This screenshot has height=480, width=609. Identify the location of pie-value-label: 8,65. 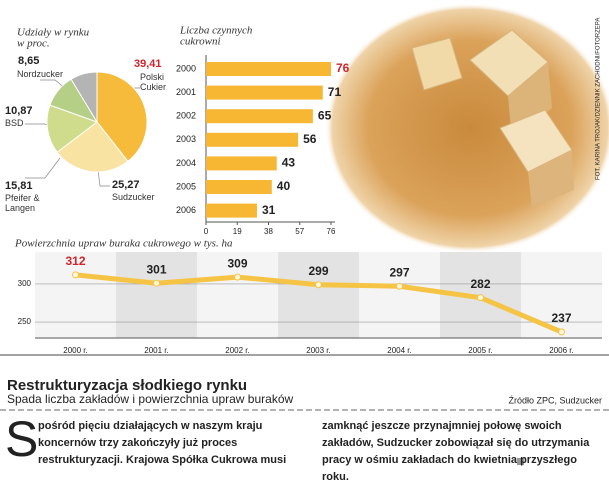
(29, 61).